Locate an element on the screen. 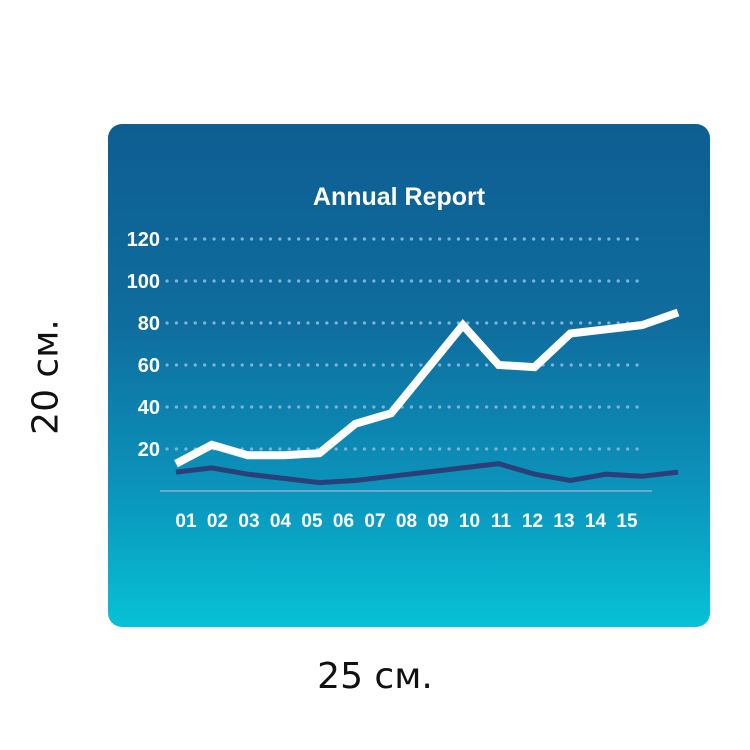 The image size is (750, 750). x-tick-label: 01 is located at coordinates (186, 521).